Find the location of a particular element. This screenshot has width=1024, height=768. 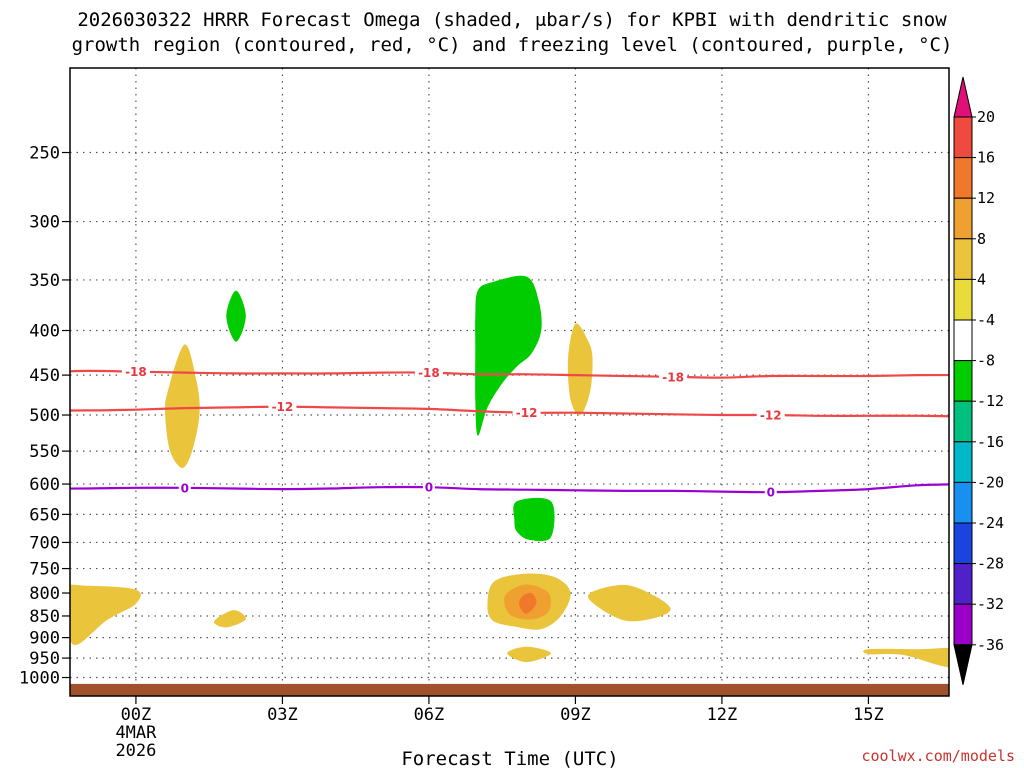

omega-orangered-0800z-low is located at coordinates (528, 603).